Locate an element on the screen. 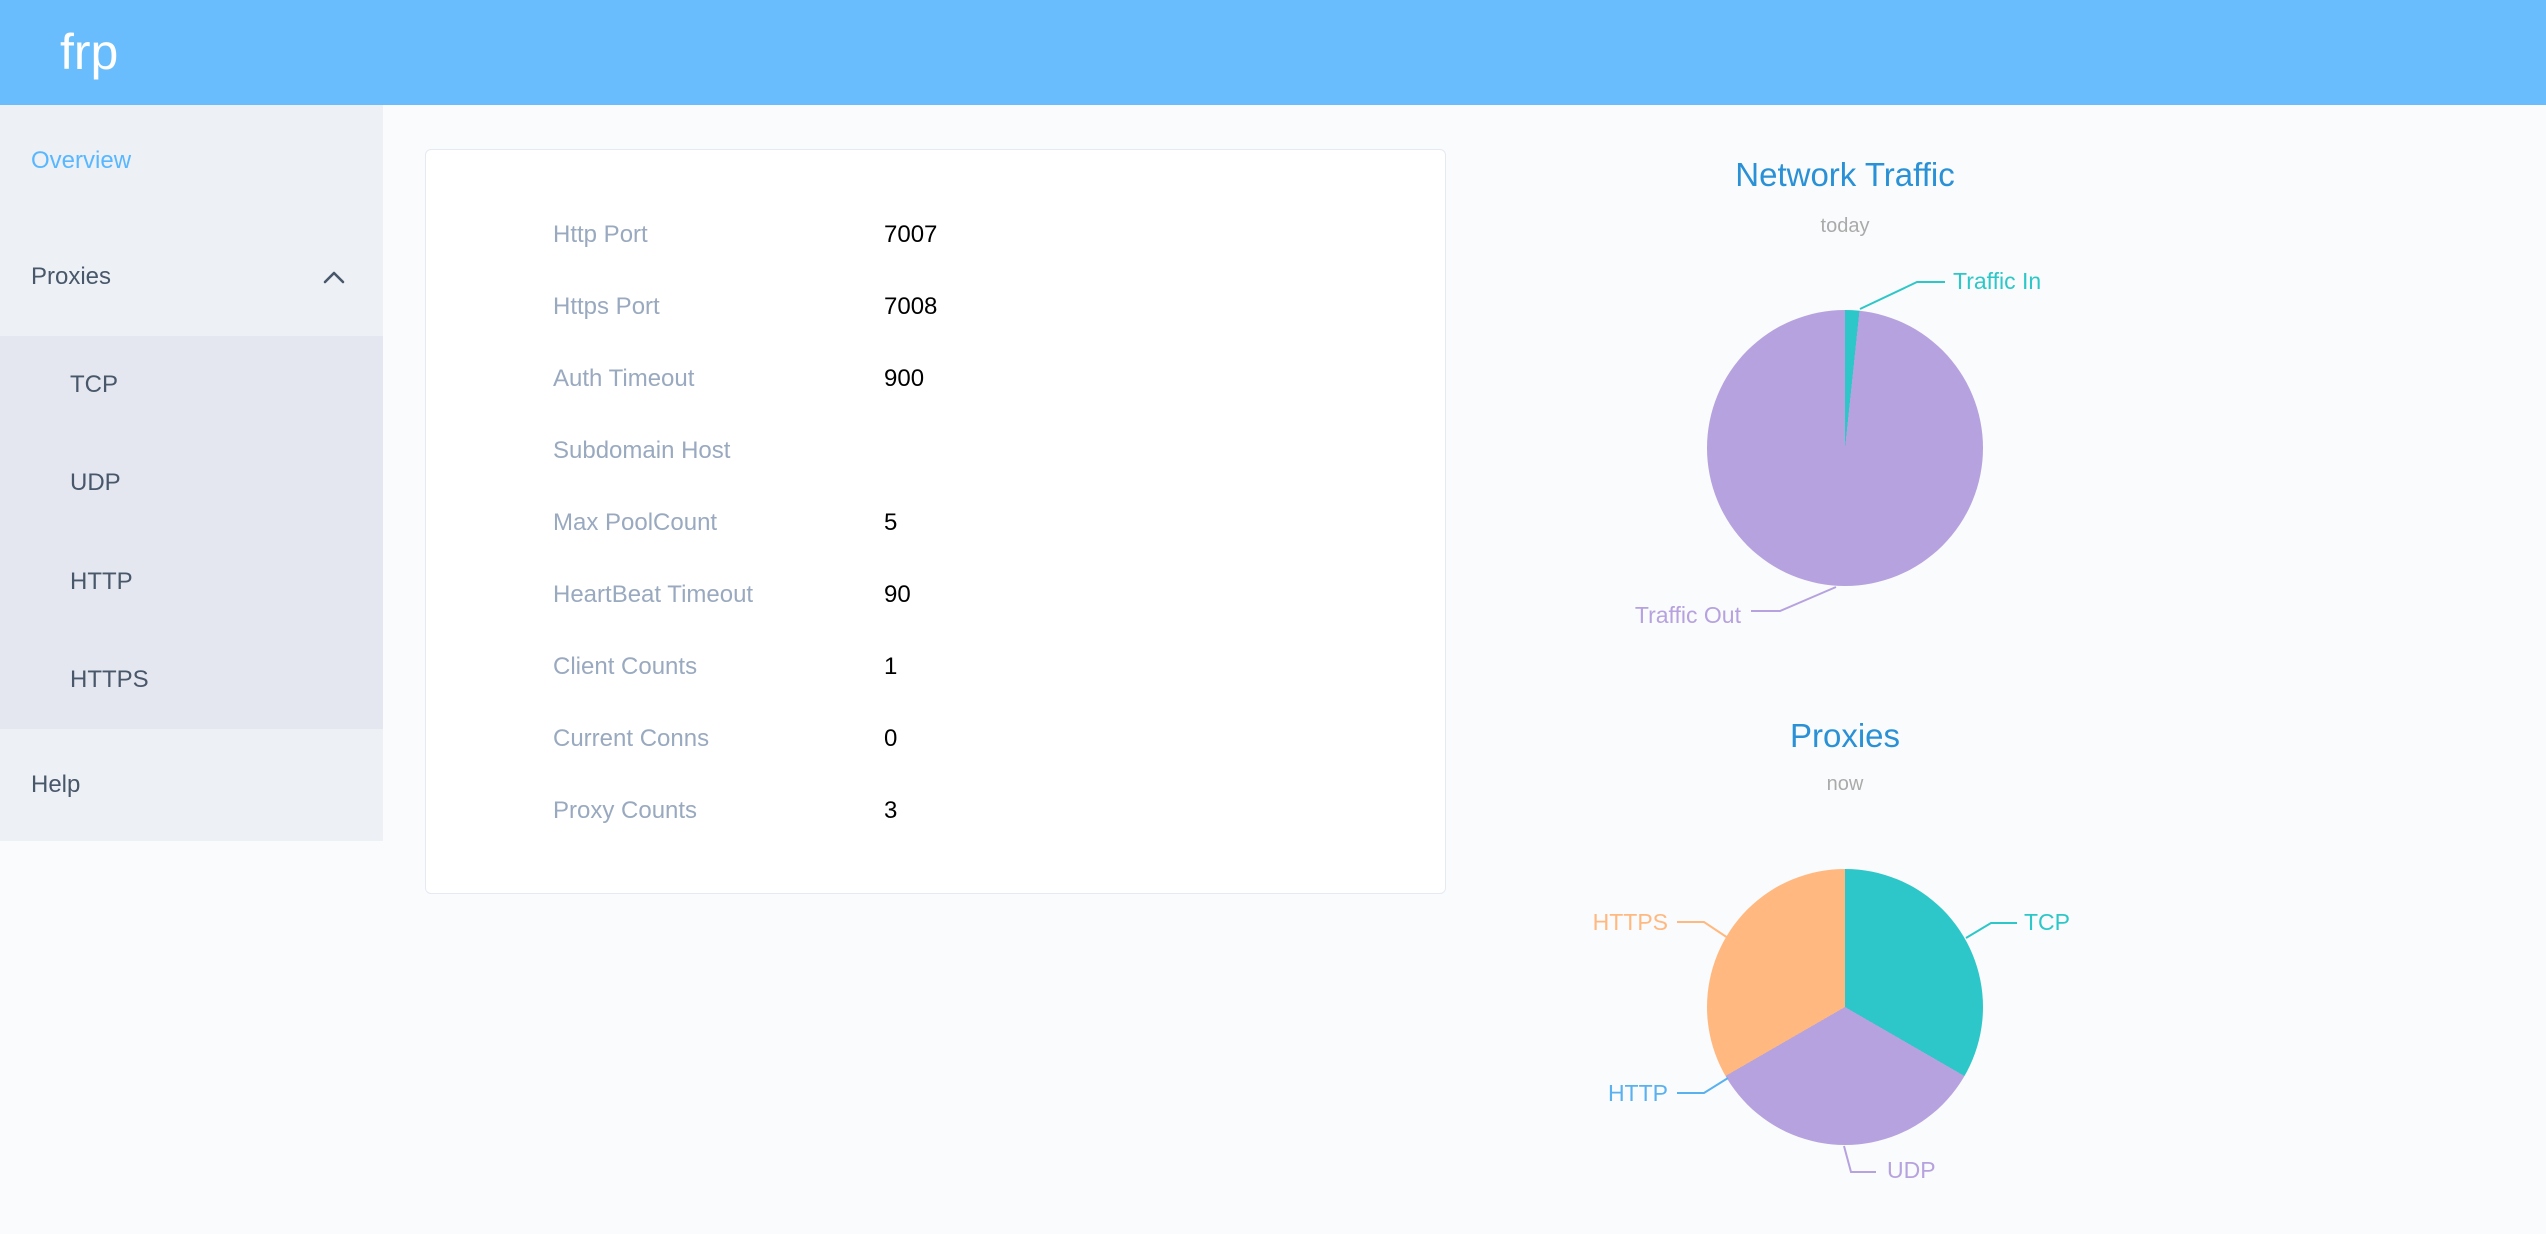 This screenshot has width=2546, height=1234. https-label-line is located at coordinates (1703, 930).